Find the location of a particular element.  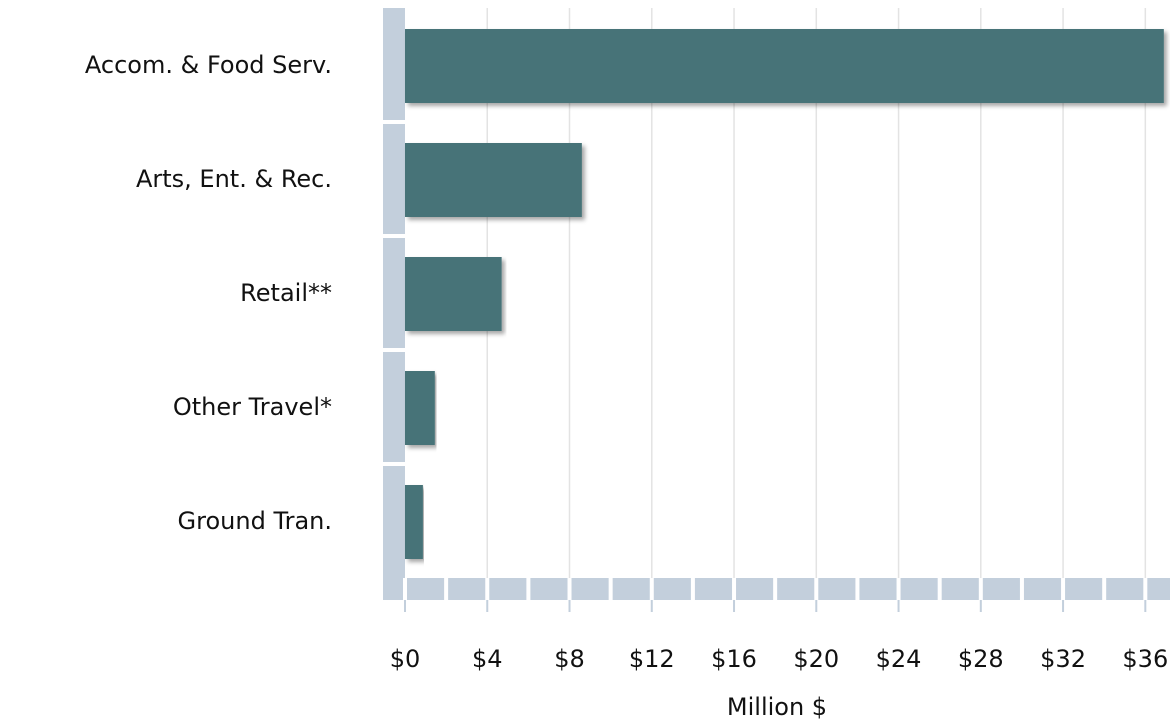

x-tick-label: $32 is located at coordinates (1063, 659).